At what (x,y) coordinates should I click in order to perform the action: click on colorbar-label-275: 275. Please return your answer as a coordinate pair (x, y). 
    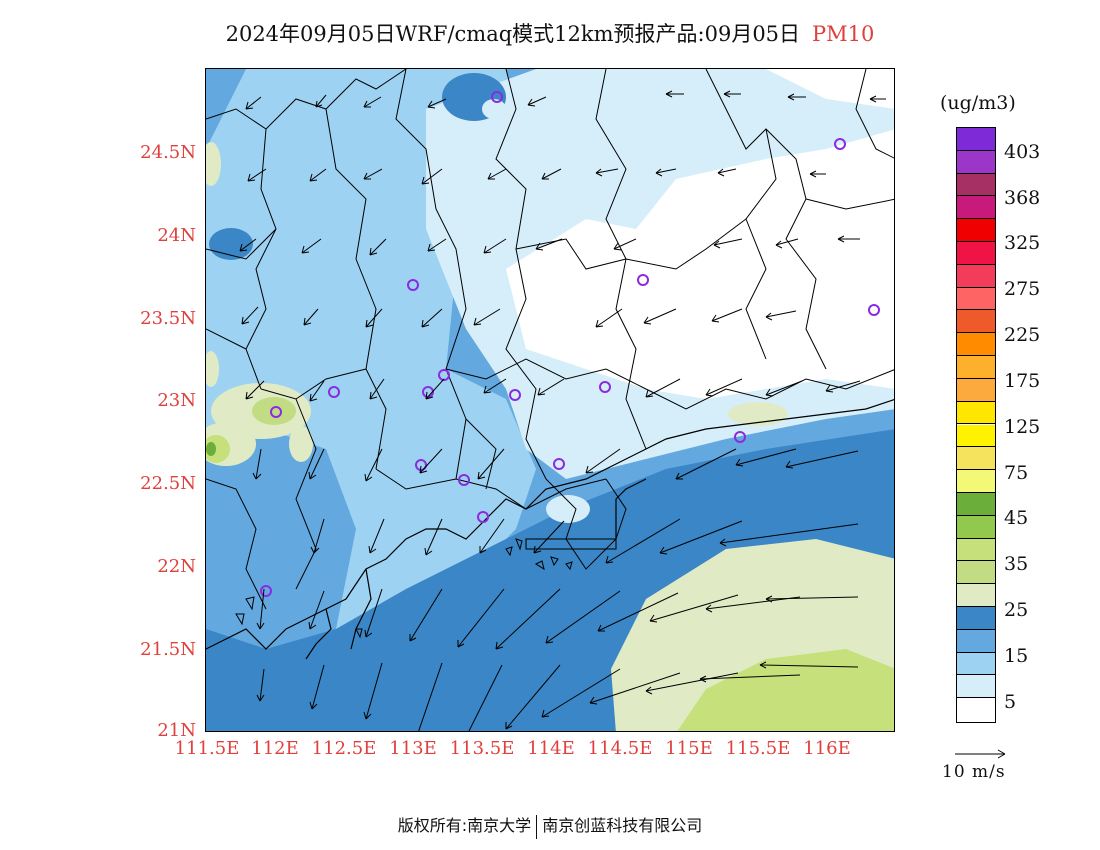
    Looking at the image, I should click on (1022, 289).